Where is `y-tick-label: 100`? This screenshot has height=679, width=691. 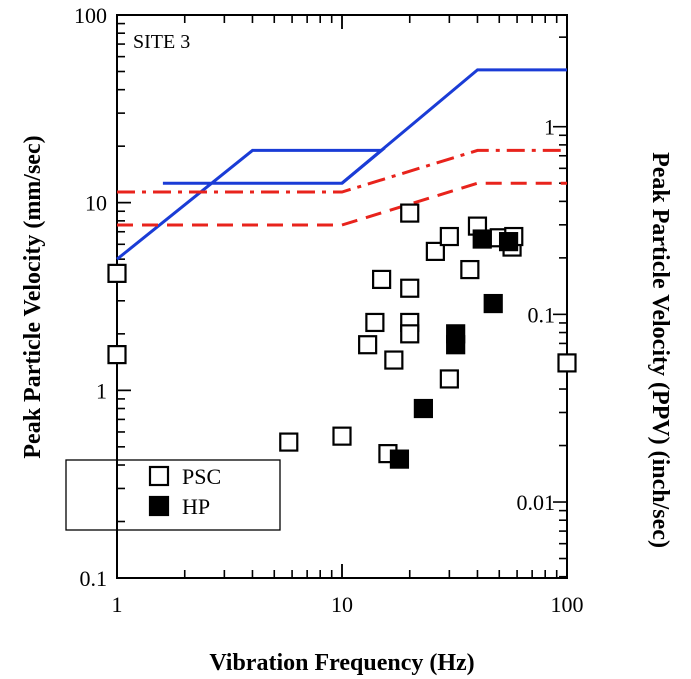 y-tick-label: 100 is located at coordinates (90, 15).